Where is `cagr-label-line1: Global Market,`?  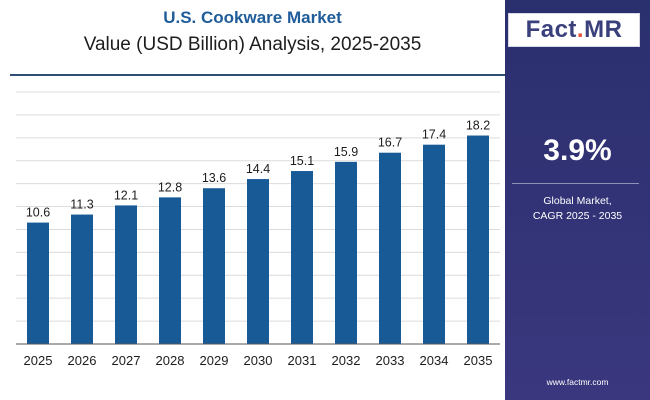 cagr-label-line1: Global Market, is located at coordinates (577, 201).